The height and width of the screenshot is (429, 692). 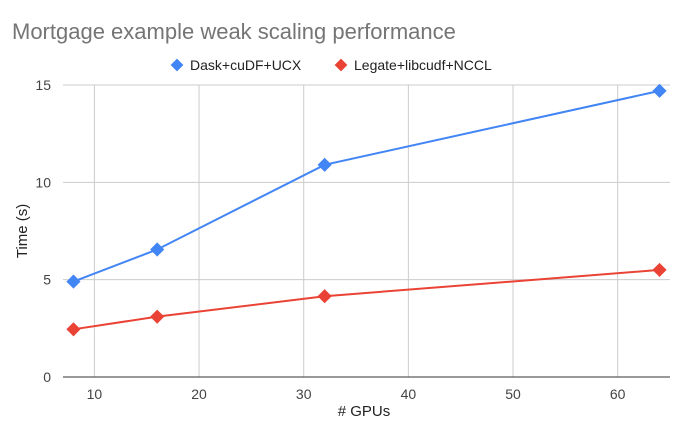 What do you see at coordinates (341, 65) in the screenshot?
I see `legend-marker-legate` at bounding box center [341, 65].